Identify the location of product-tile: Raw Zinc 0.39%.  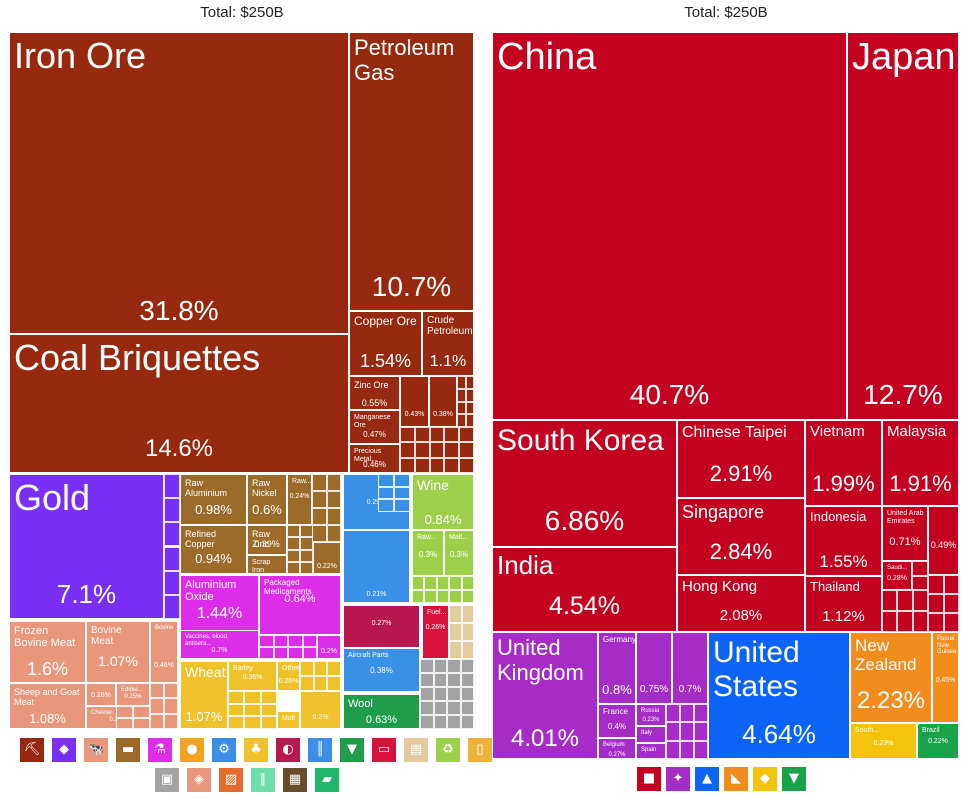
(267, 540).